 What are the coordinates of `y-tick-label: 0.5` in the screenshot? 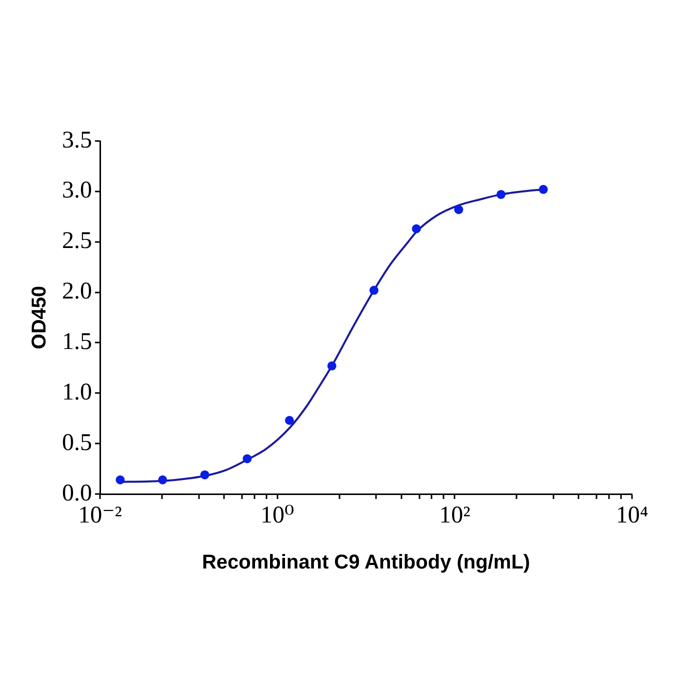 It's located at (77, 443).